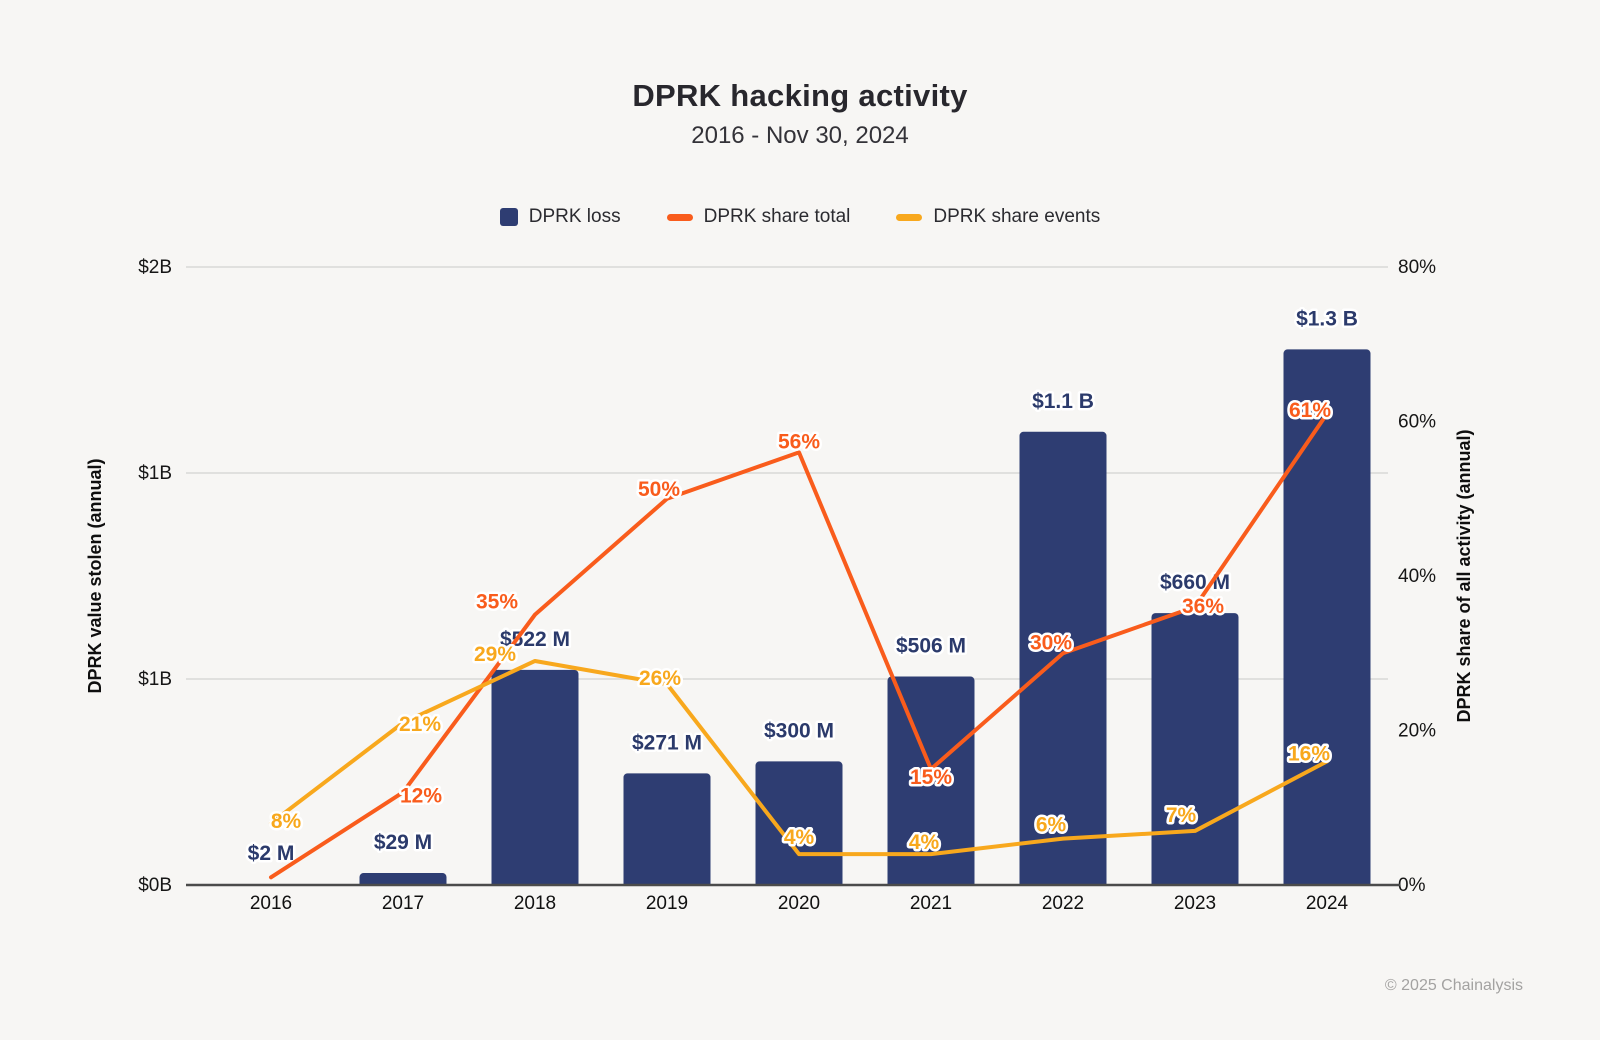  What do you see at coordinates (508, 217) in the screenshot?
I see `bar-swatch-icon` at bounding box center [508, 217].